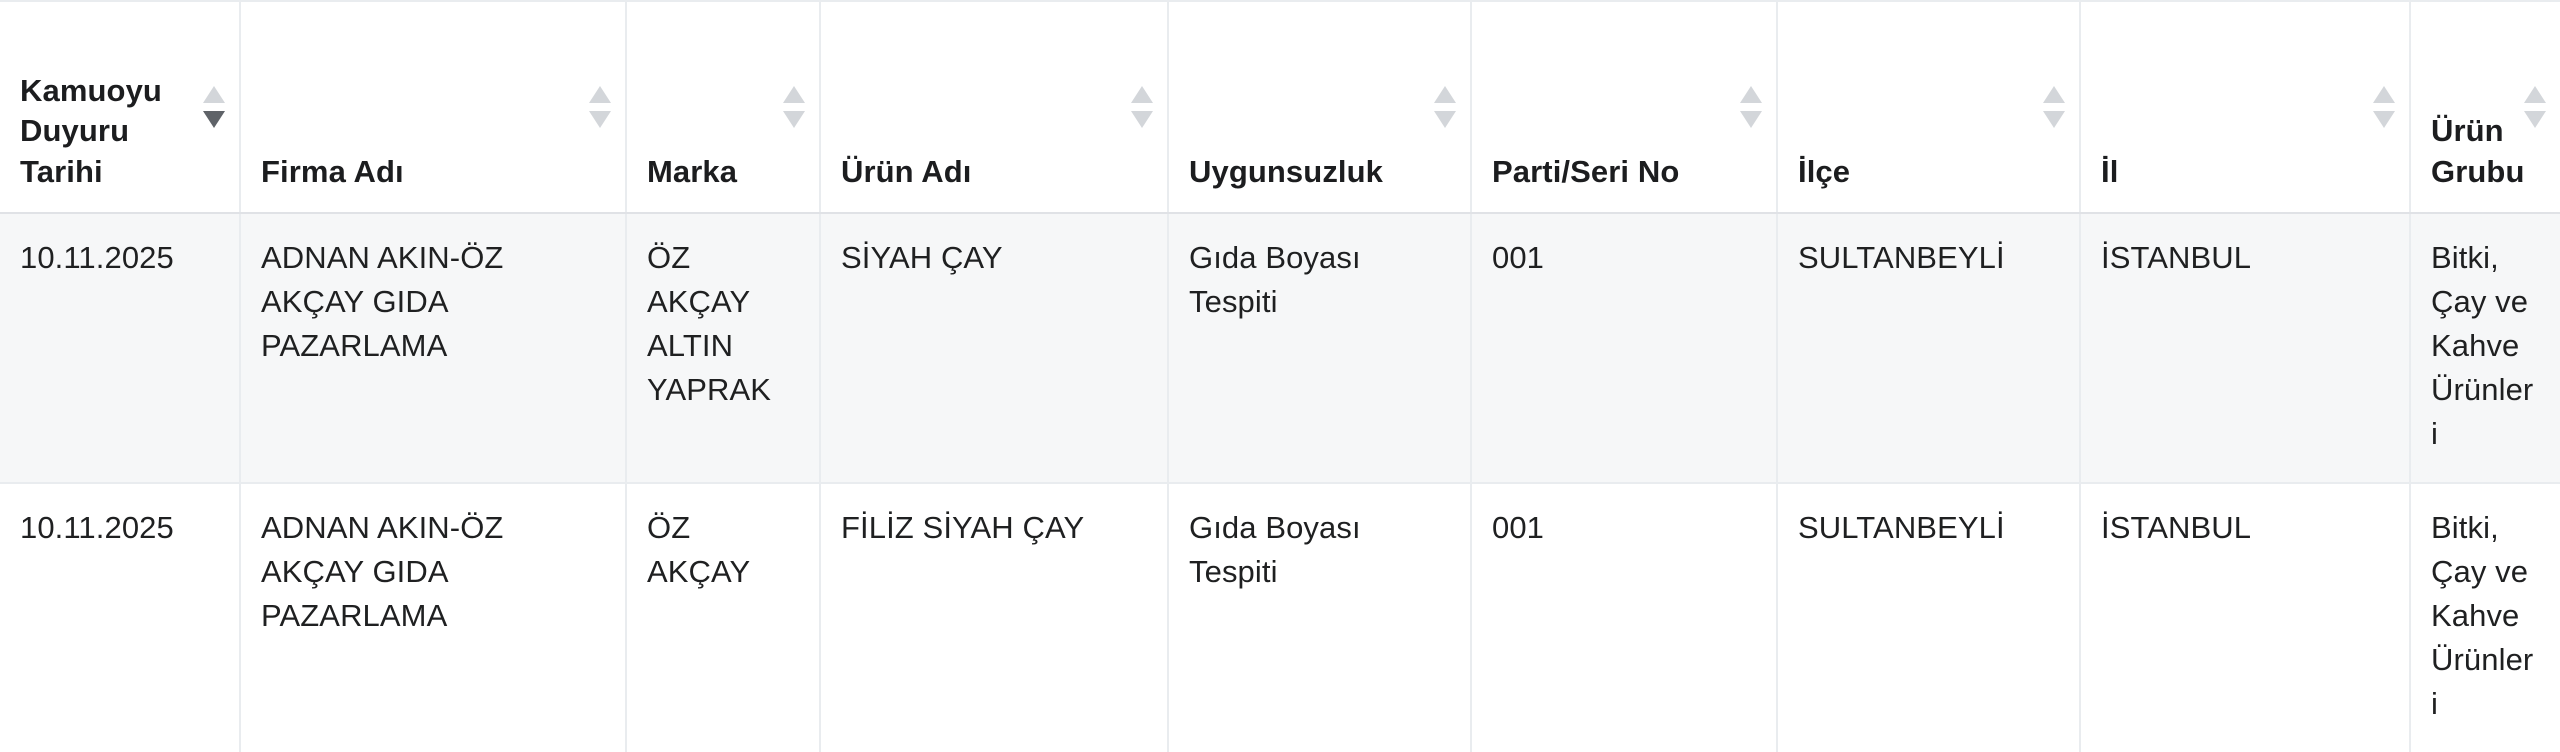 This screenshot has width=2560, height=752. I want to click on column-header-label: Ürün Adı, so click(906, 171).